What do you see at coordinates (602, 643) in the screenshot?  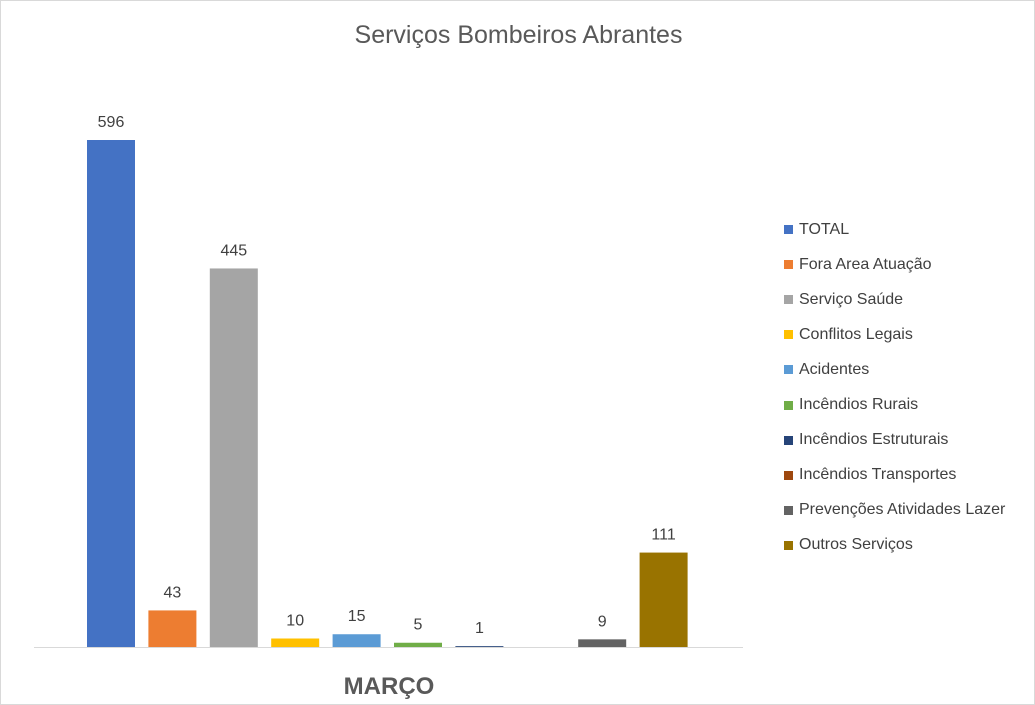 I see `bar-prevencoes-atividades-lazer` at bounding box center [602, 643].